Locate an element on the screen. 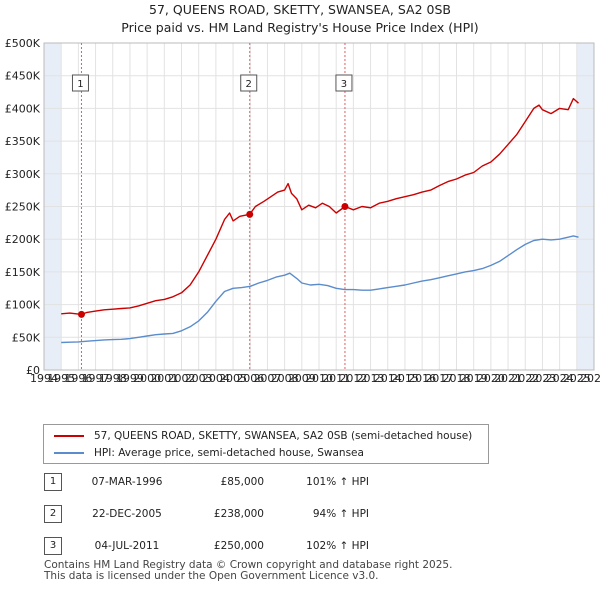  sale-number-badge: 2 is located at coordinates (53, 514).